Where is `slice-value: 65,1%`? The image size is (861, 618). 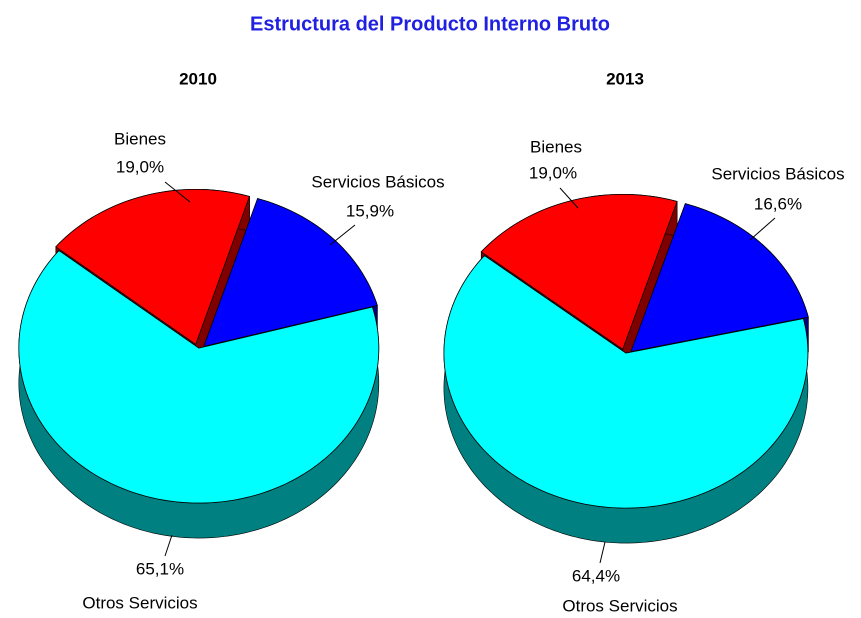
slice-value: 65,1% is located at coordinates (160, 568).